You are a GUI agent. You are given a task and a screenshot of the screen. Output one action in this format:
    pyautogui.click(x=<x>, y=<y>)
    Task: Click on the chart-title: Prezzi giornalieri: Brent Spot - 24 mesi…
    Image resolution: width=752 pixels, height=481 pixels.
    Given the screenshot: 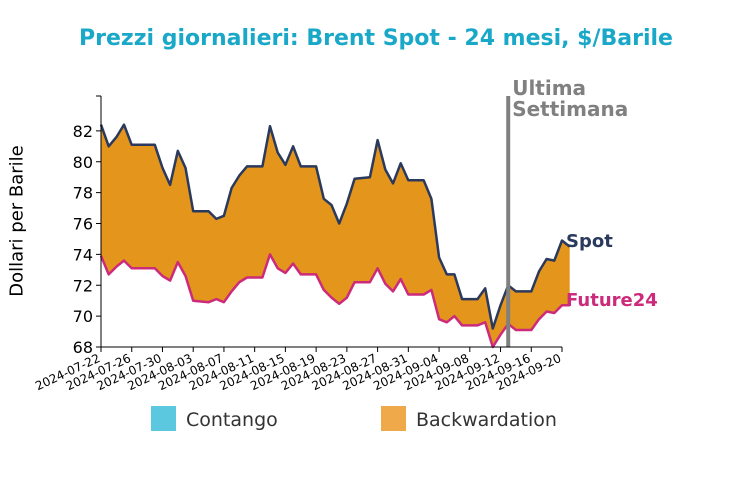 What is the action you would take?
    pyautogui.click(x=376, y=38)
    